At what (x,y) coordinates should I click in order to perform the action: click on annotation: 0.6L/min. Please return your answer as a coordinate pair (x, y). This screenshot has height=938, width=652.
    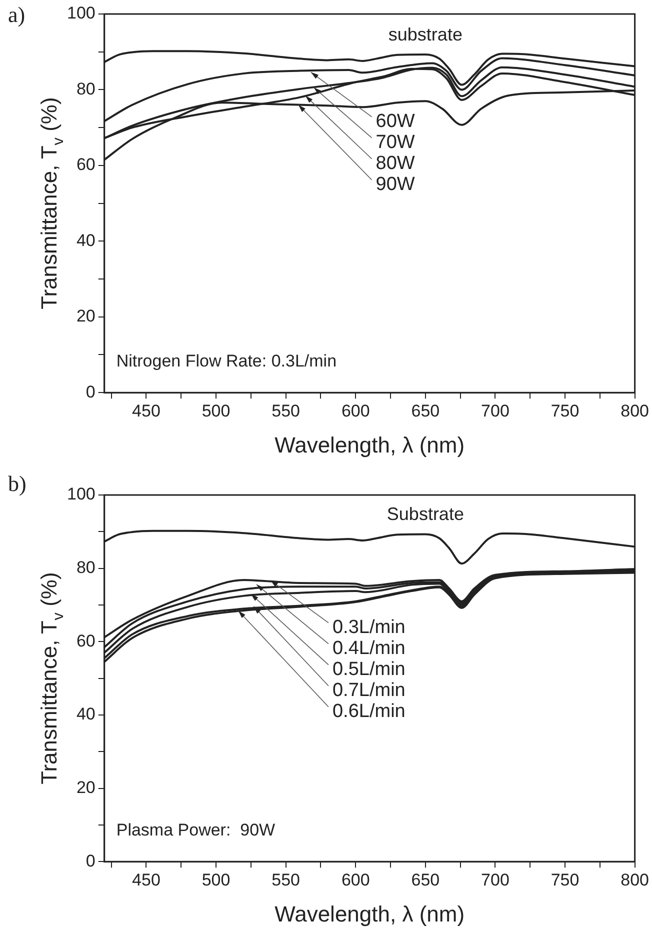
    Looking at the image, I should click on (369, 711).